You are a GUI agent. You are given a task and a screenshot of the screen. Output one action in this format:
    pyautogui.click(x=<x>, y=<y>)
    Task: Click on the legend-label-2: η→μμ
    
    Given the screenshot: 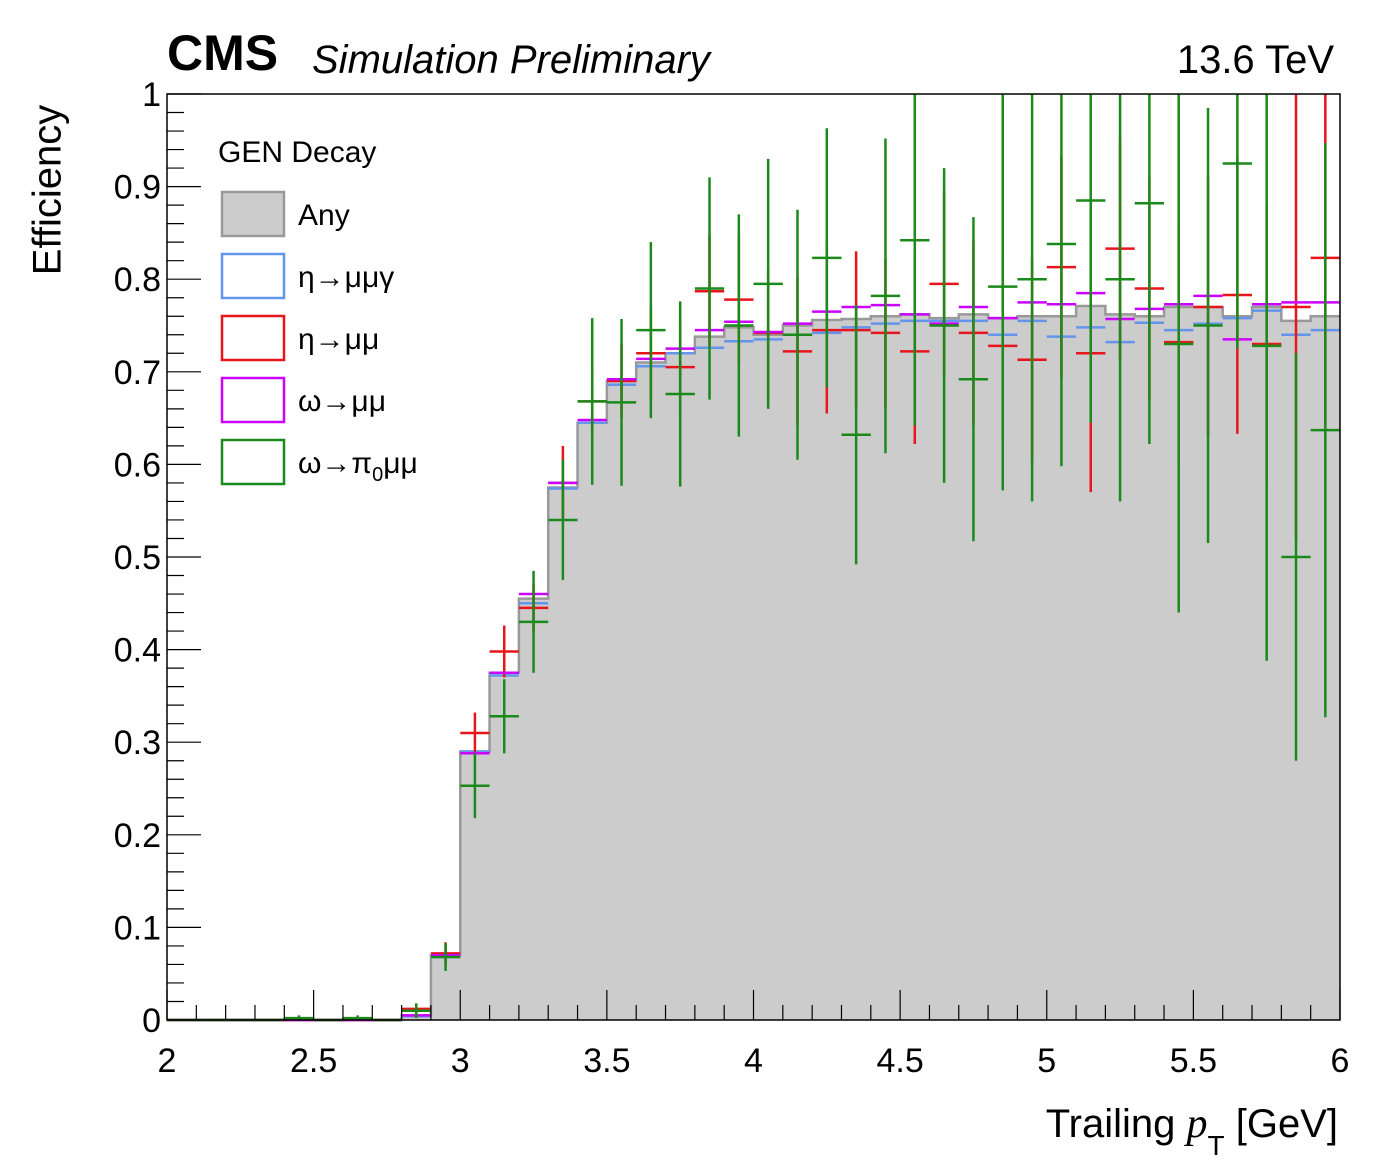 What is the action you would take?
    pyautogui.click(x=338, y=339)
    